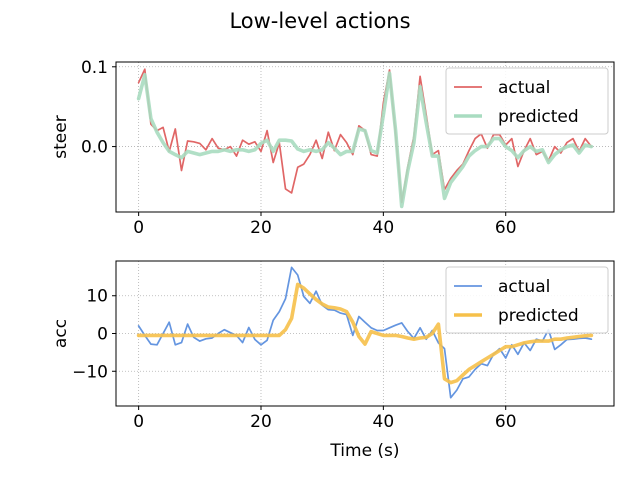  Describe the element at coordinates (61, 333) in the screenshot. I see `y-axis-label: acc` at that location.